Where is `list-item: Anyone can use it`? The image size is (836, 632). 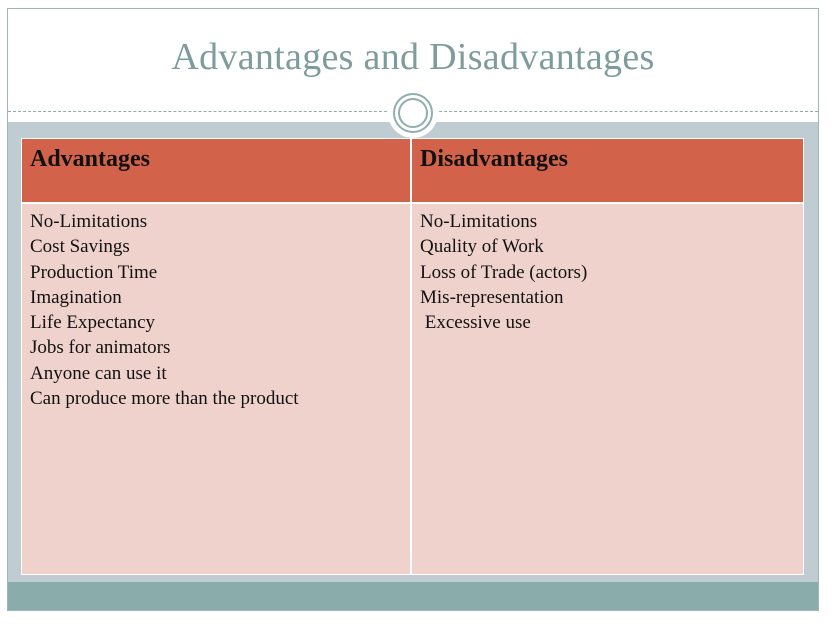 list-item: Anyone can use it is located at coordinates (98, 373).